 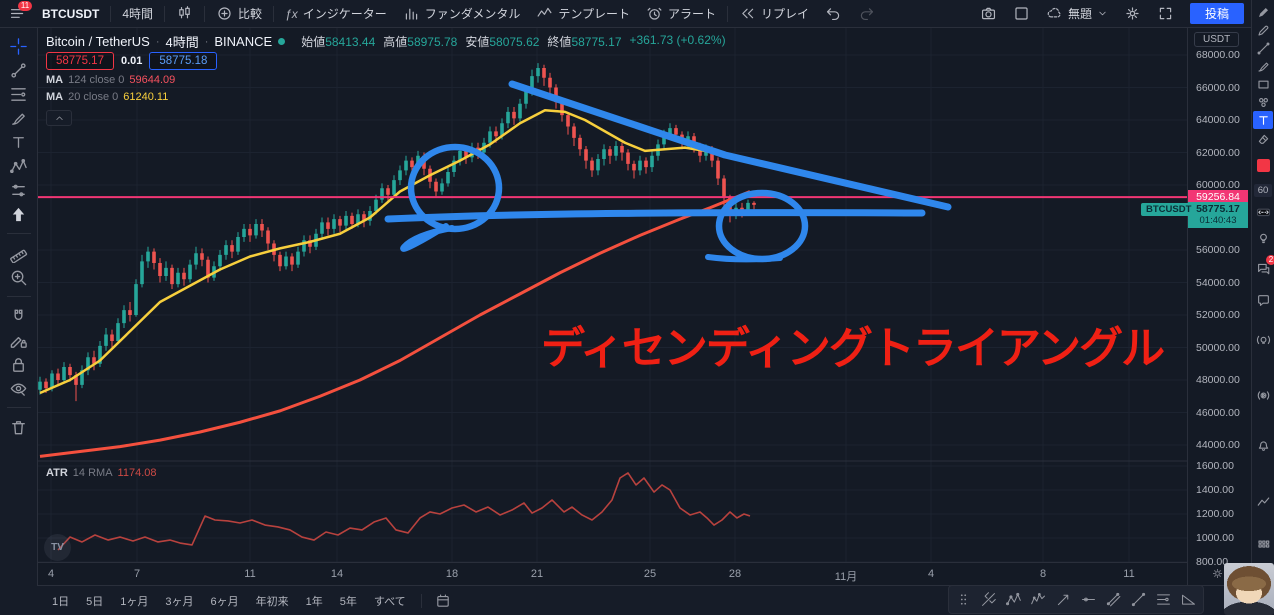 I want to click on indicators-button: ƒx インジケーター, so click(x=336, y=13).